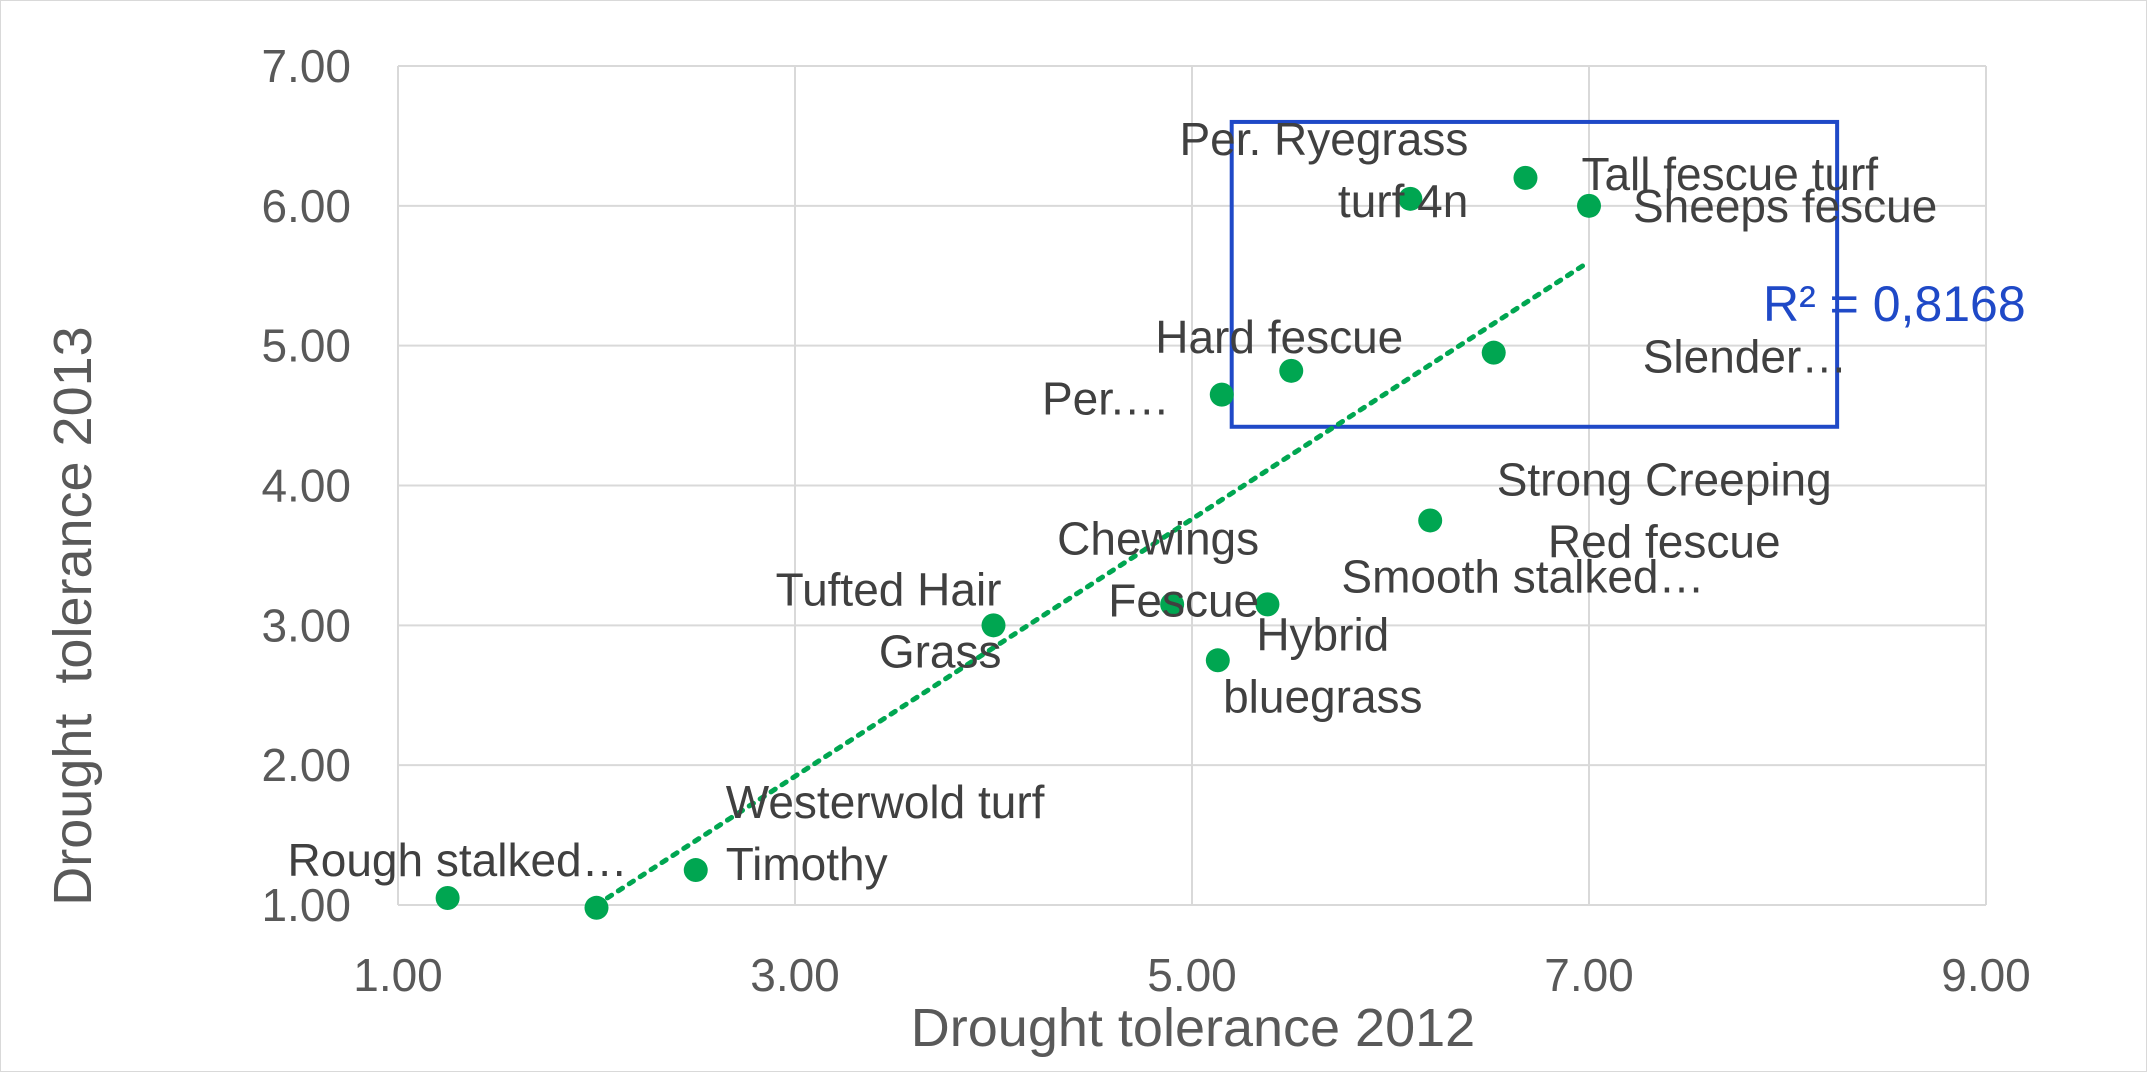 The width and height of the screenshot is (2147, 1073). I want to click on x-tick-label: 5.00, so click(1192, 975).